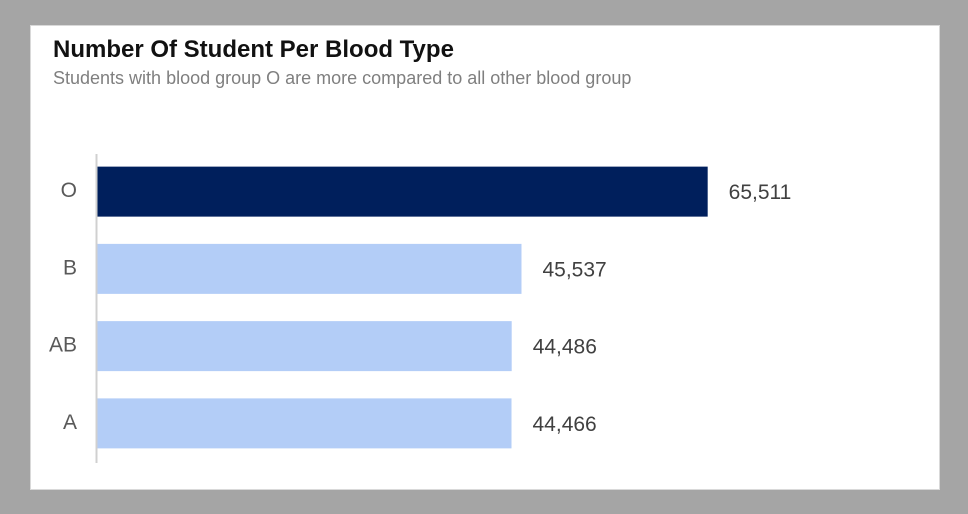 The image size is (968, 514). What do you see at coordinates (402, 191) in the screenshot?
I see `bar-o` at bounding box center [402, 191].